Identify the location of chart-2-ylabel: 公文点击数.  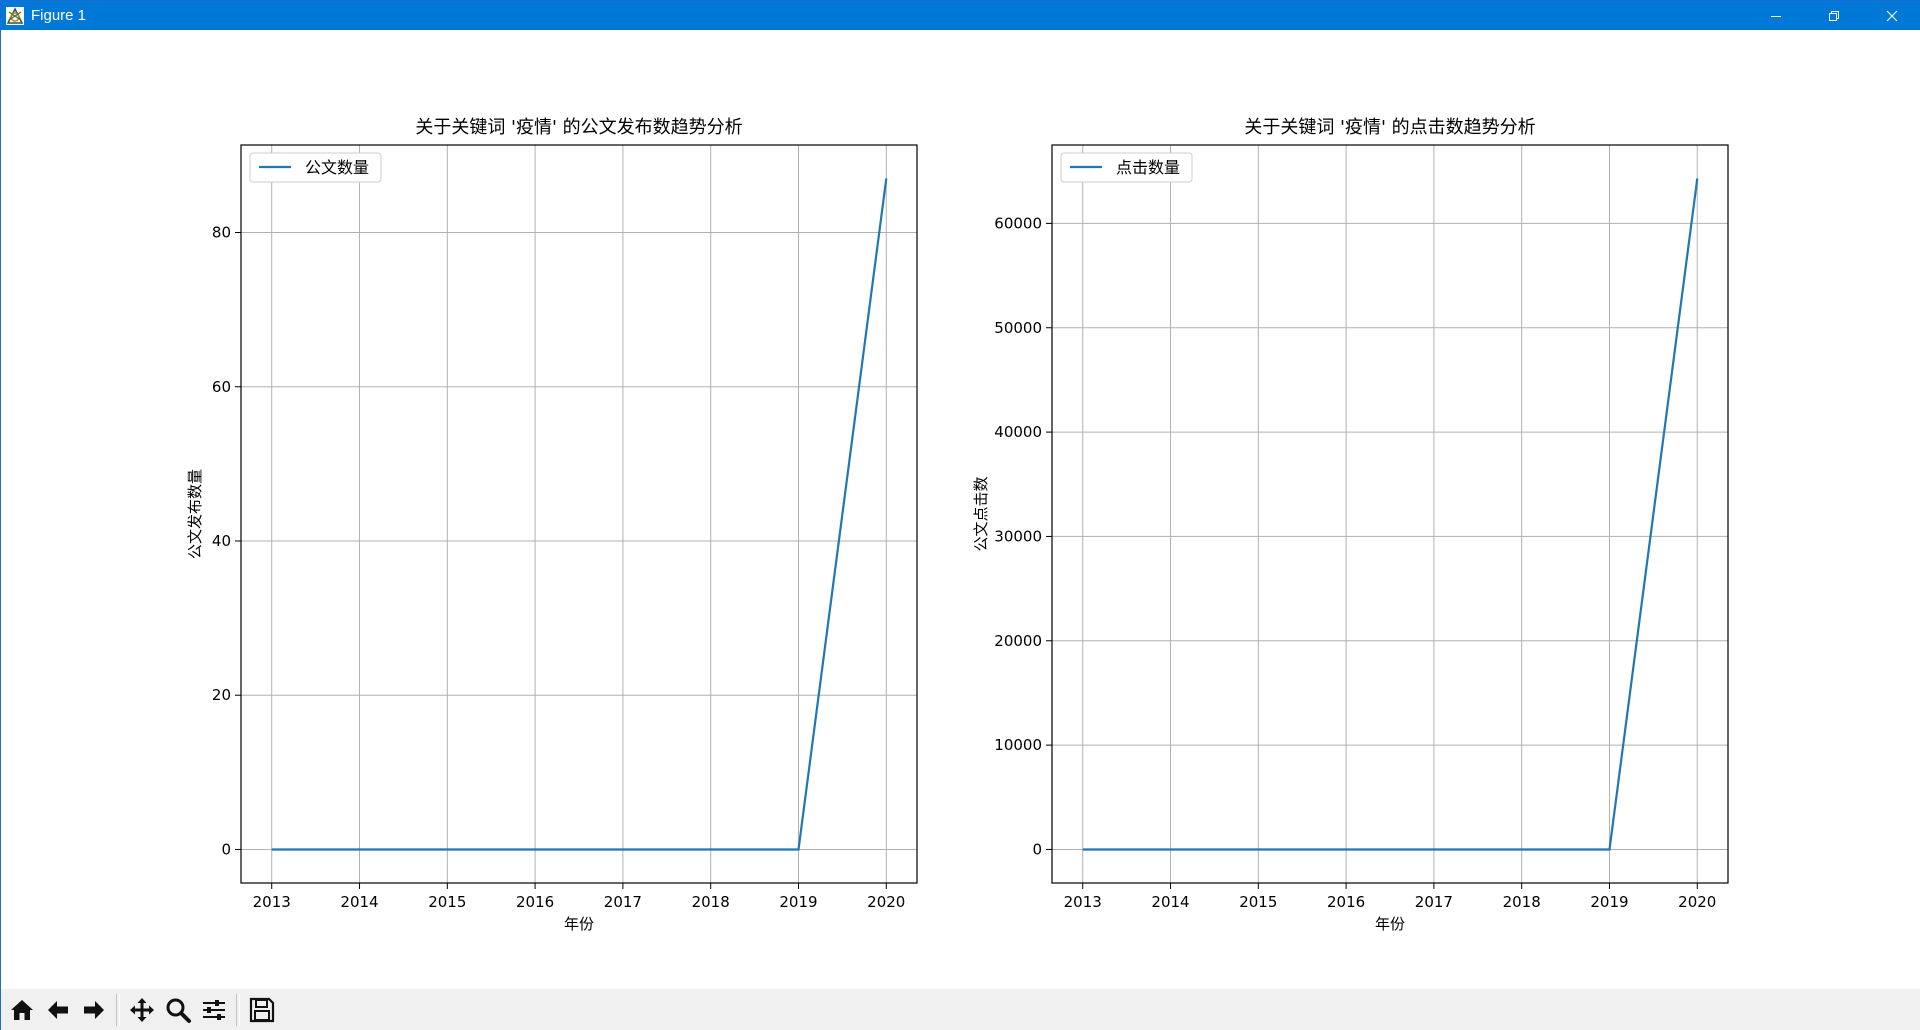
(981, 513).